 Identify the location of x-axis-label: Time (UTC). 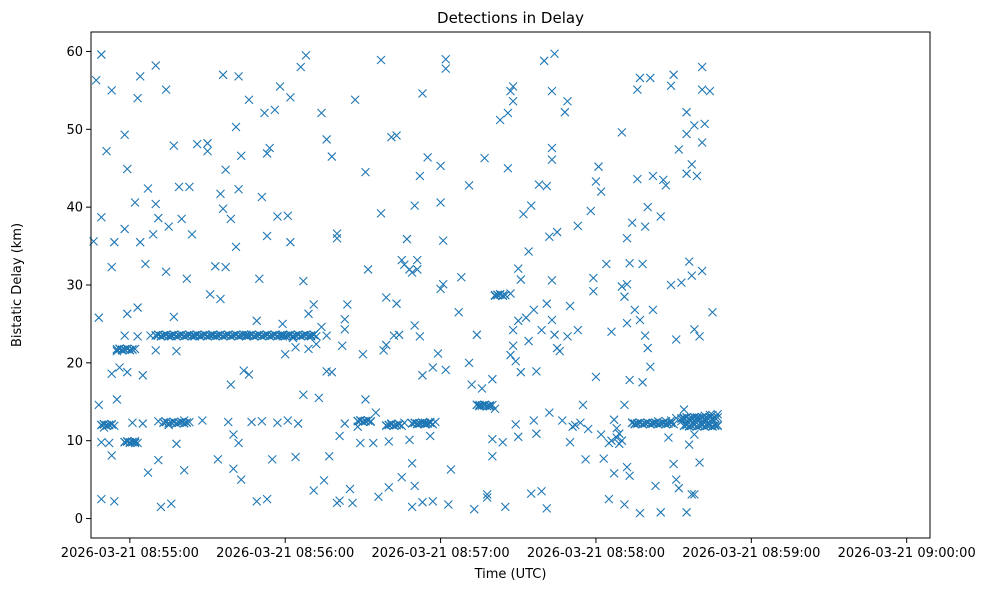
(510, 574).